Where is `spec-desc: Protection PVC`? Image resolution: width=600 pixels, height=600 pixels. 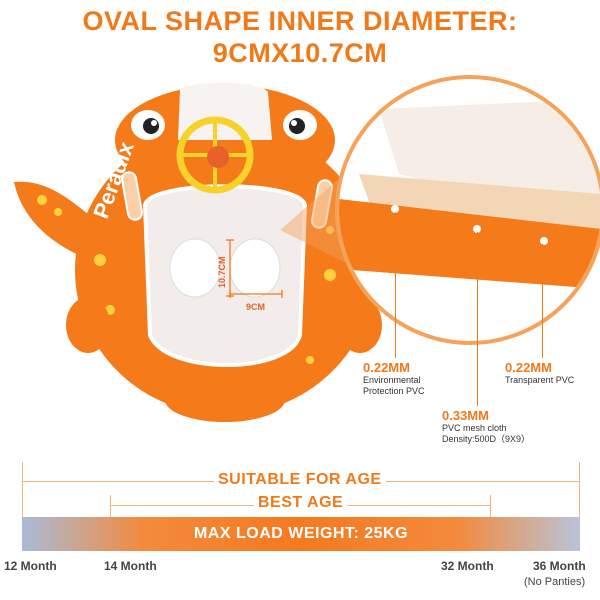 spec-desc: Protection PVC is located at coordinates (394, 391).